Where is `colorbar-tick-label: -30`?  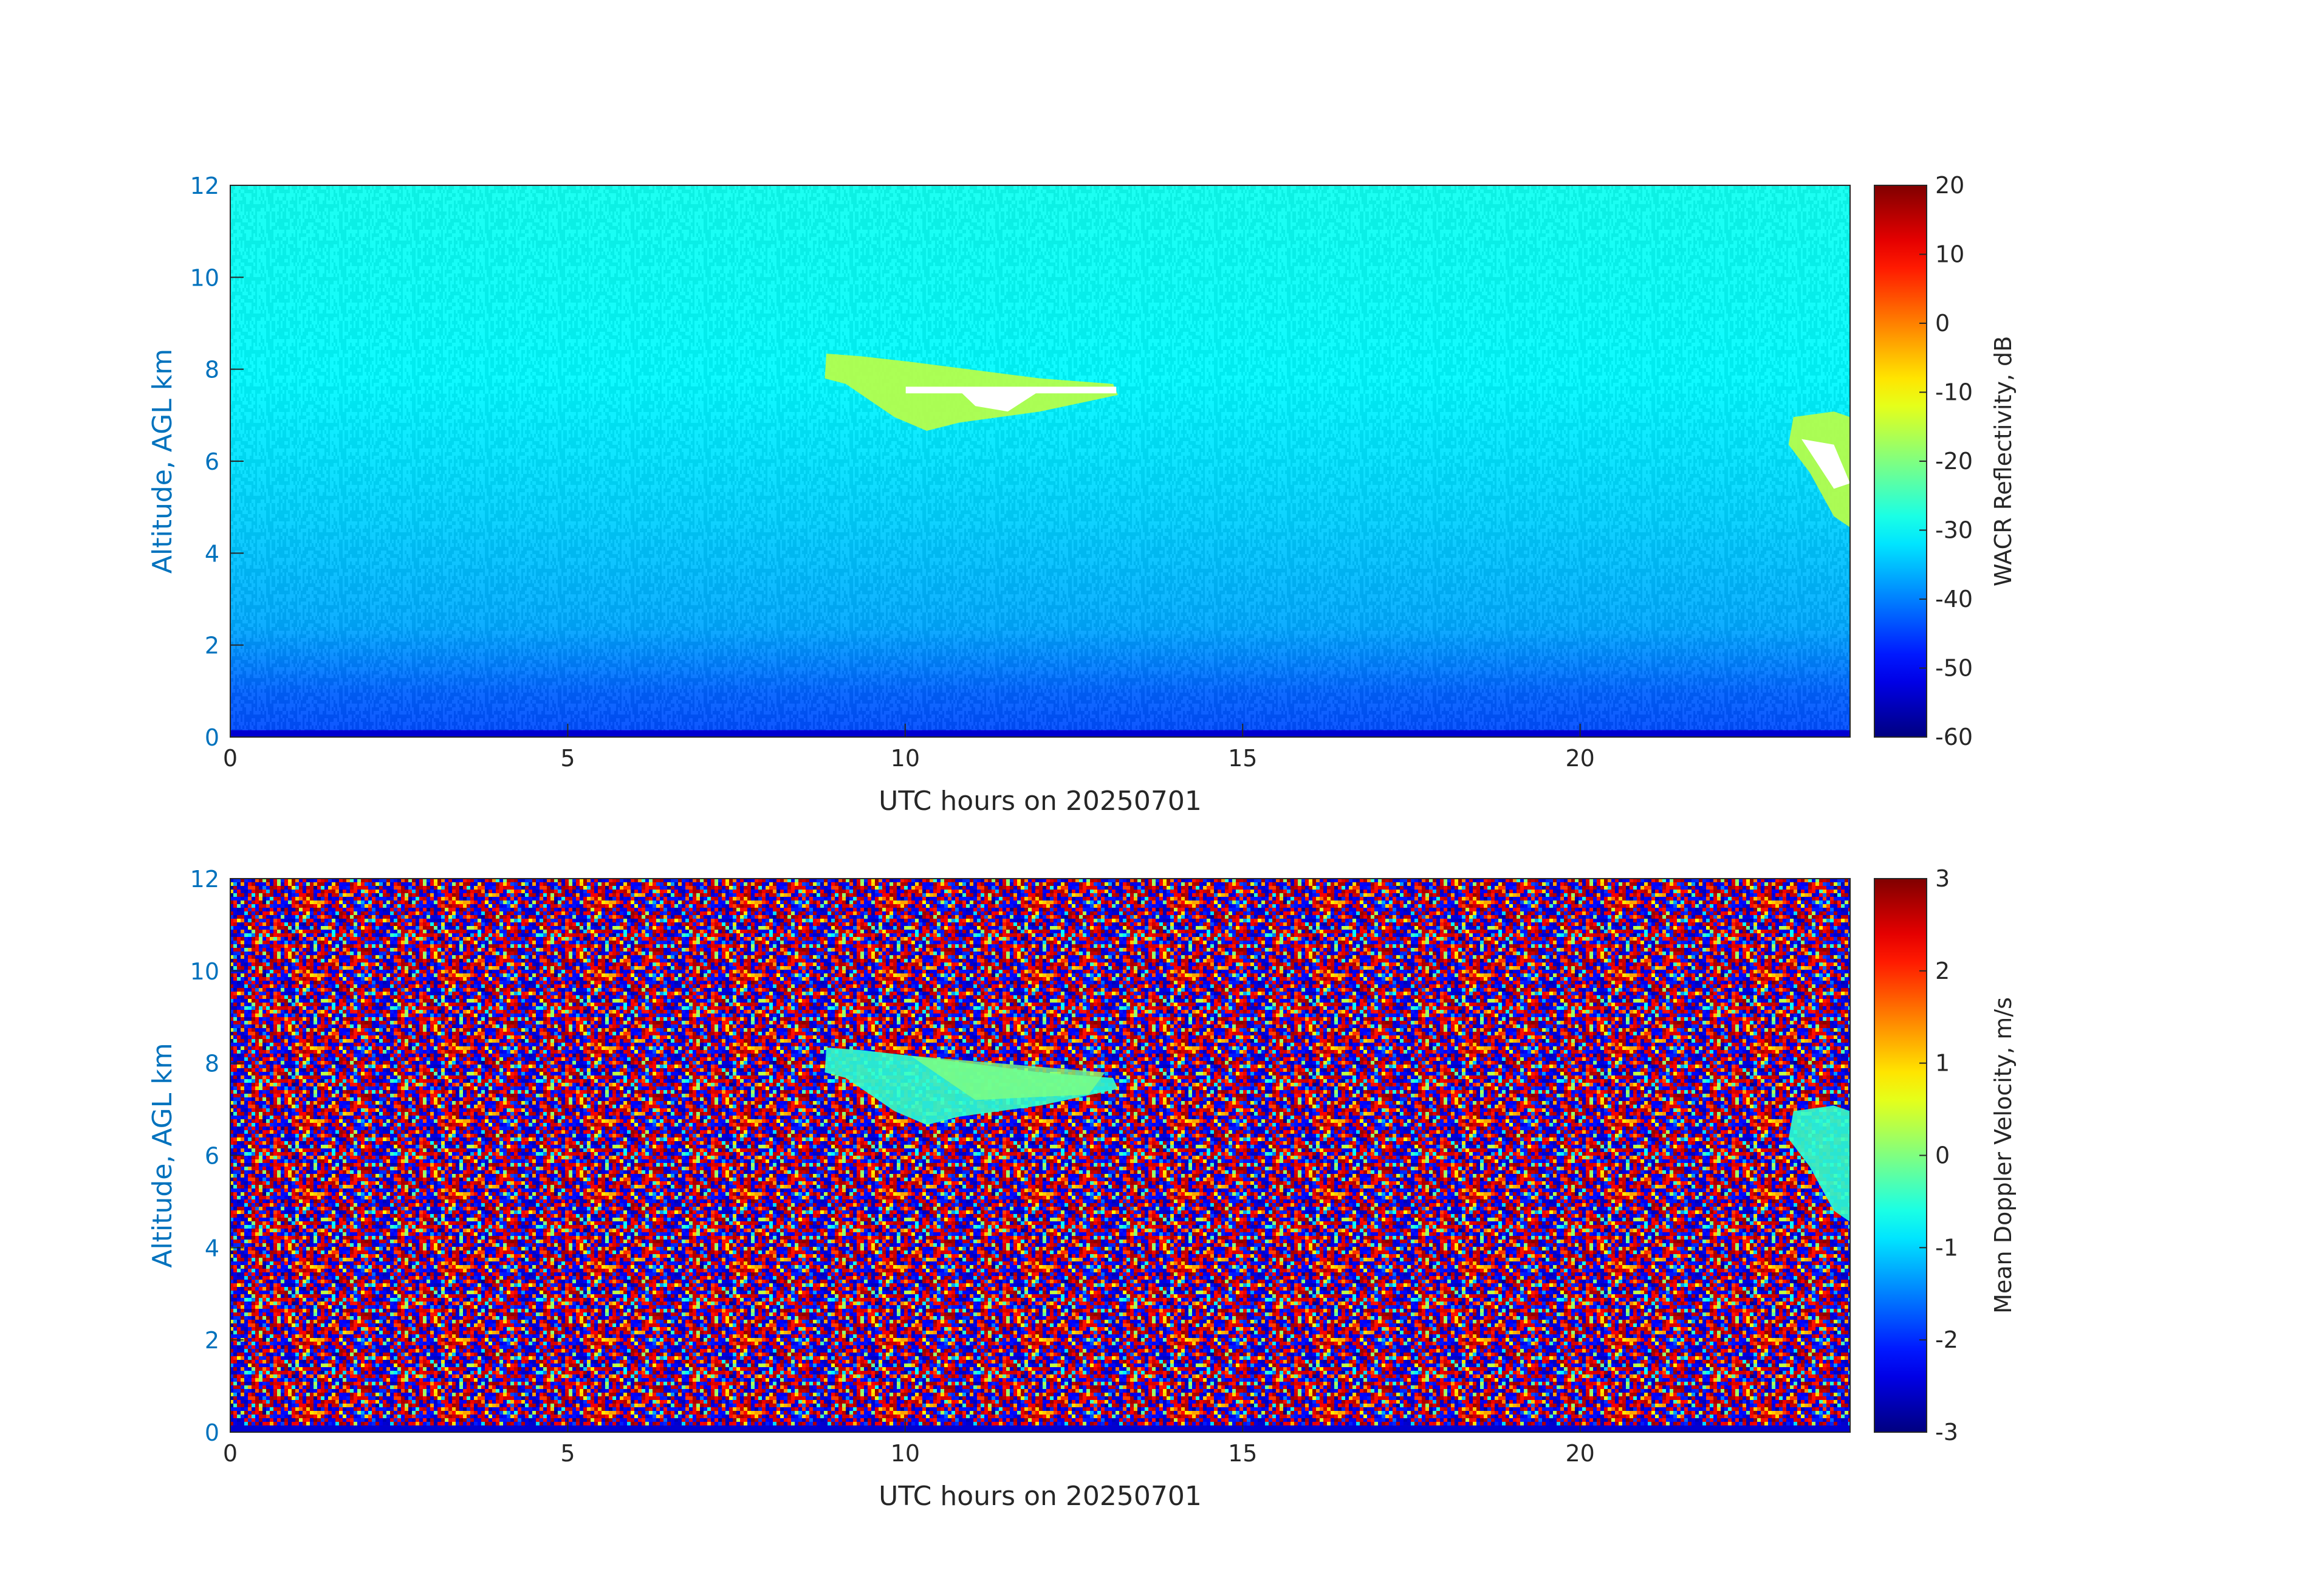
colorbar-tick-label: -30 is located at coordinates (1954, 530).